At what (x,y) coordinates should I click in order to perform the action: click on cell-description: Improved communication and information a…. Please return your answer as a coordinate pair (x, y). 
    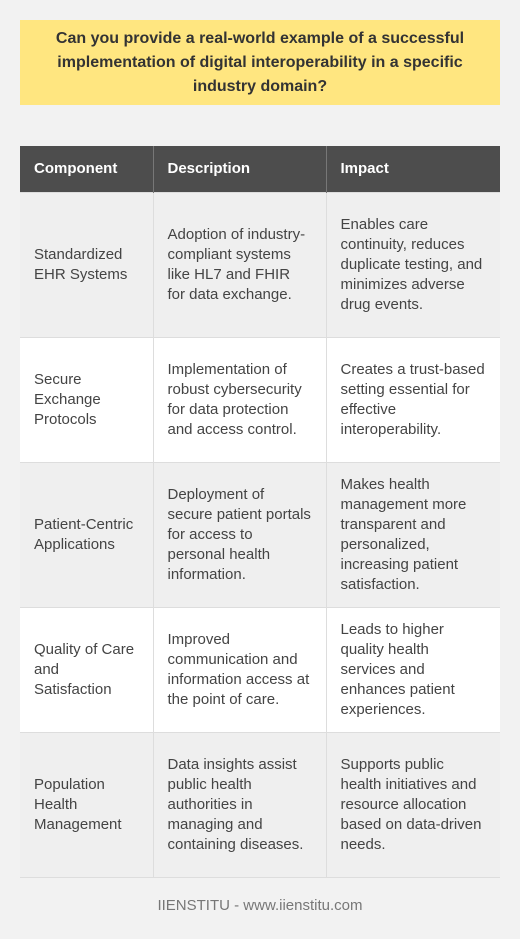
    Looking at the image, I should click on (239, 669).